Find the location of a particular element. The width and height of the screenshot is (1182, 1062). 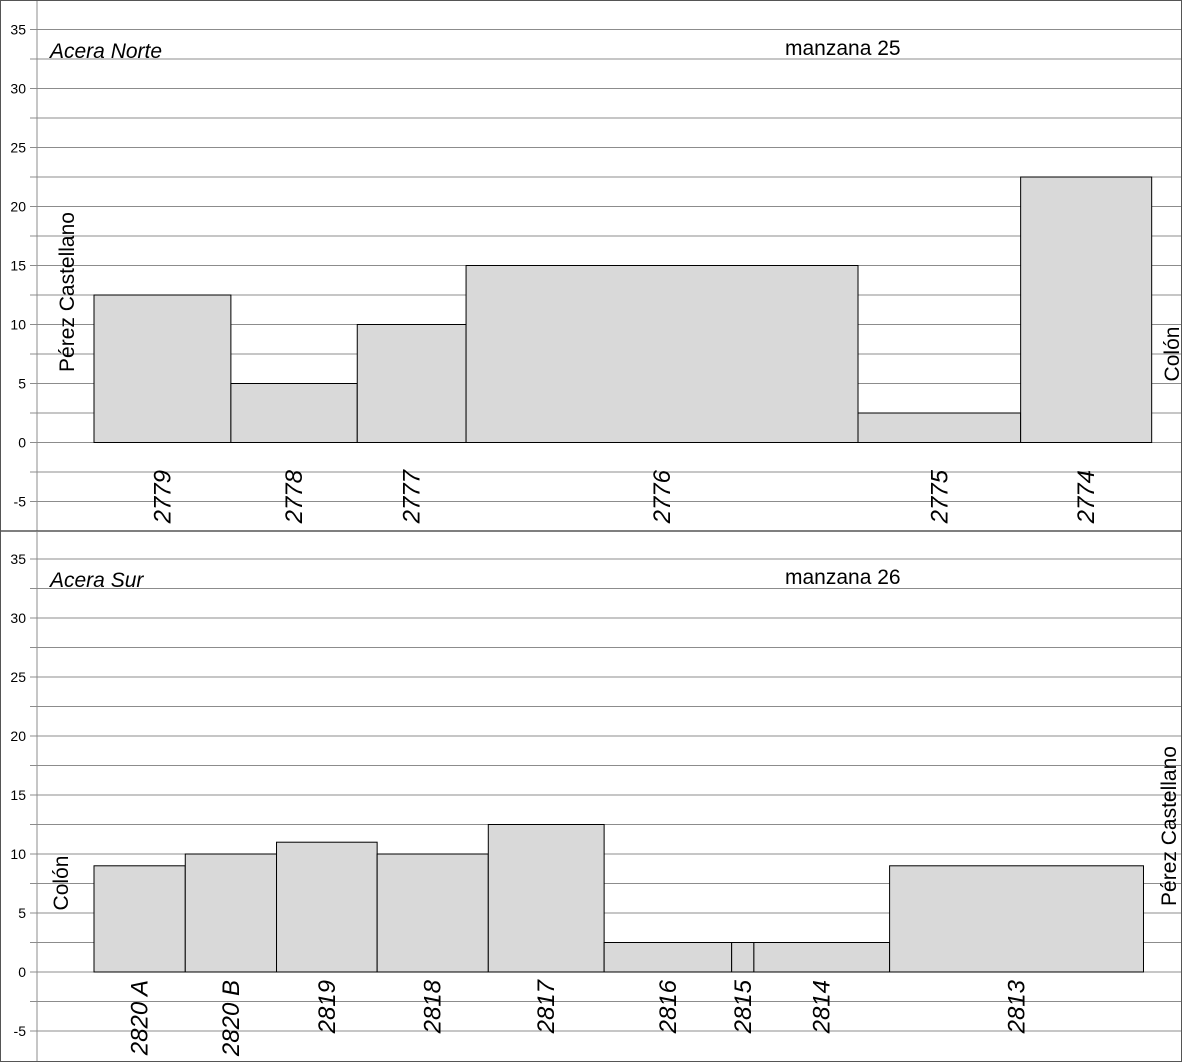

right-street-label: Pérez Castellano is located at coordinates (1169, 826).